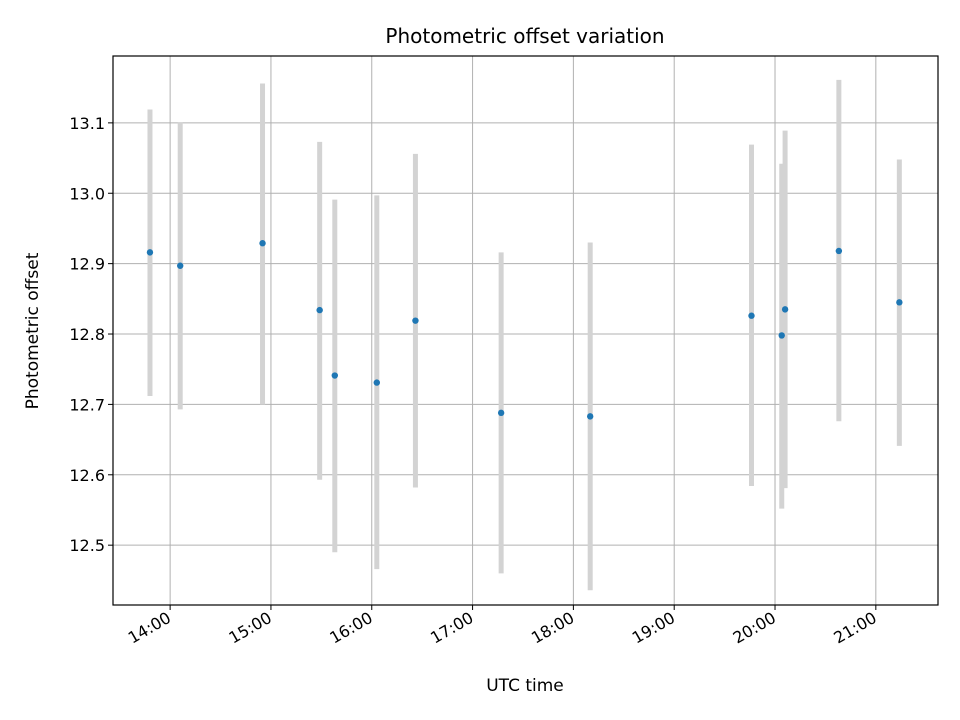 The width and height of the screenshot is (960, 720). Describe the element at coordinates (87, 545) in the screenshot. I see `y-tick-label: 12.5` at that location.